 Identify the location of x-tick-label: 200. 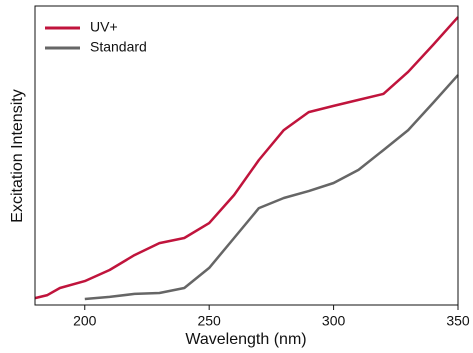
(85, 321).